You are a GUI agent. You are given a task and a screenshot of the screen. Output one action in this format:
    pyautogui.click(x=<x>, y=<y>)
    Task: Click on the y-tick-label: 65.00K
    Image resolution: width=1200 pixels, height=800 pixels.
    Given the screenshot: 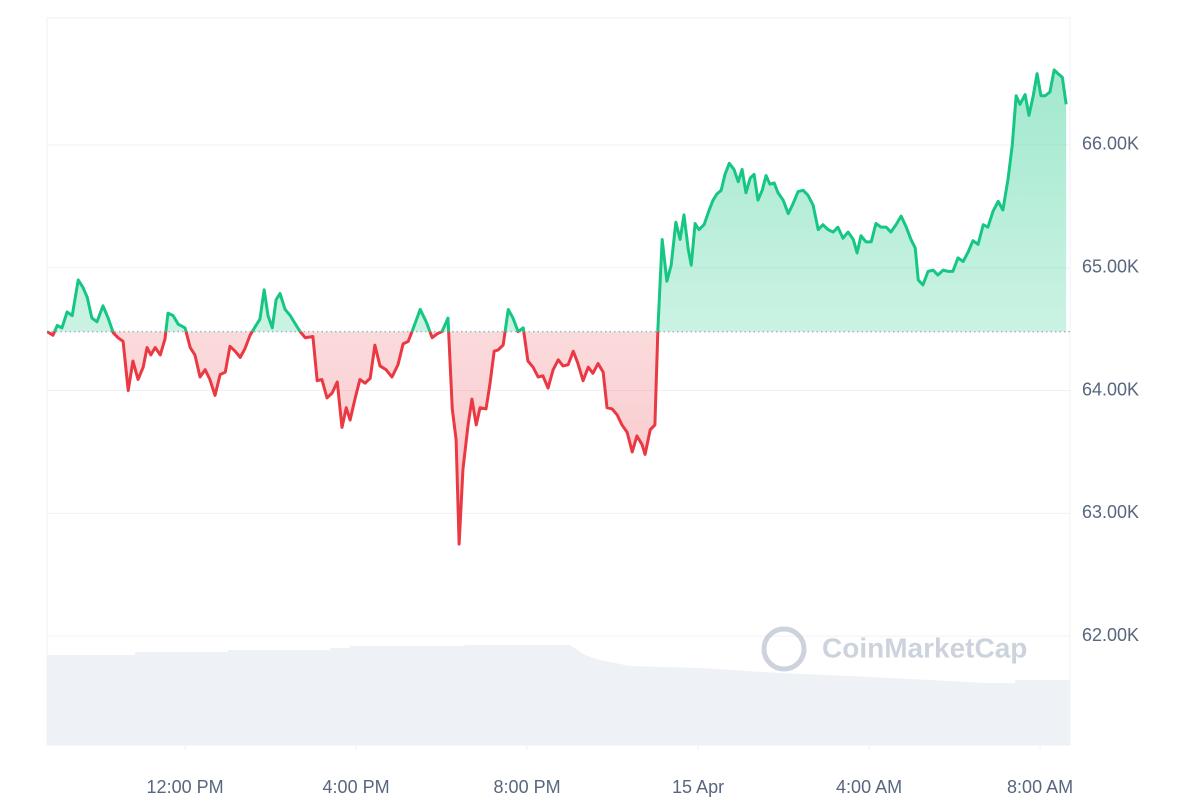 What is the action you would take?
    pyautogui.click(x=1110, y=266)
    